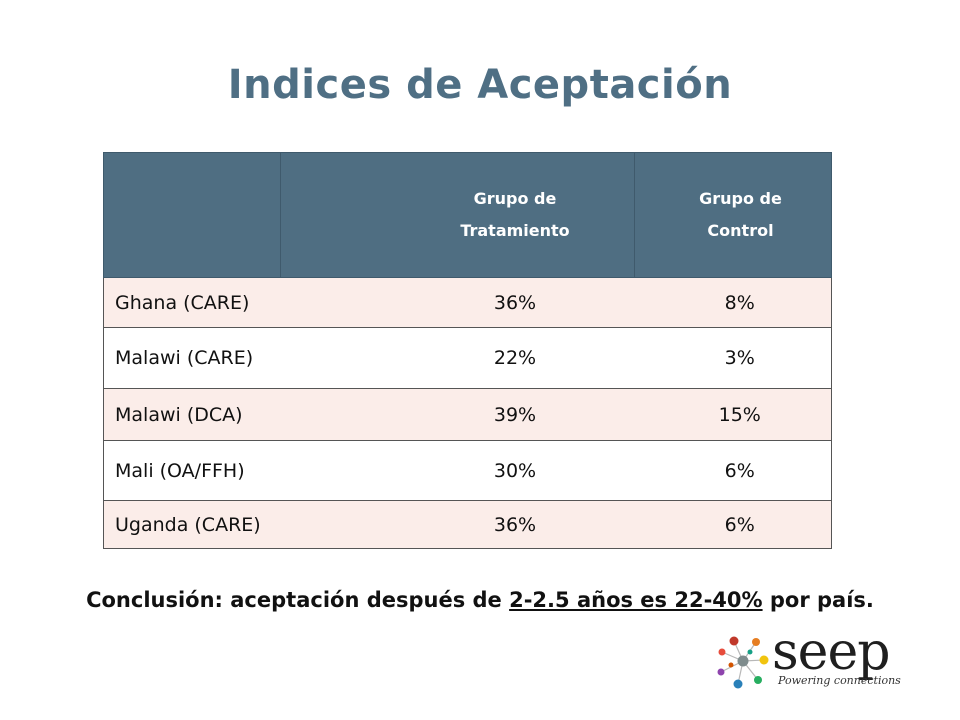  I want to click on conclusion-prefix: Conclusión: aceptación después de, so click(298, 600).